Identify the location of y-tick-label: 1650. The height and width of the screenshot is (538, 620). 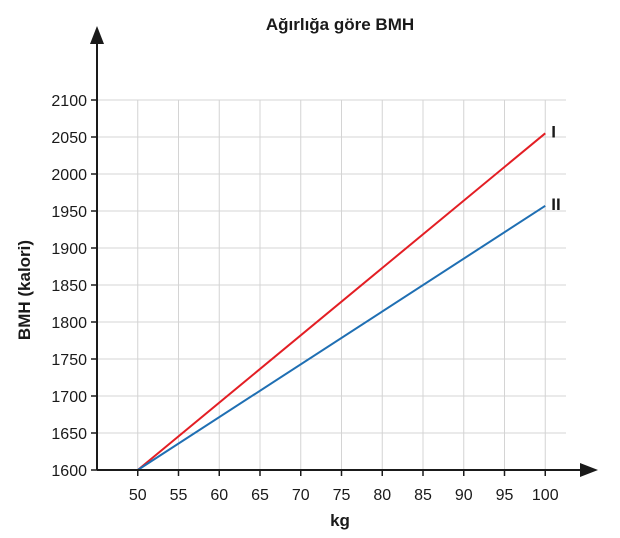
(69, 434).